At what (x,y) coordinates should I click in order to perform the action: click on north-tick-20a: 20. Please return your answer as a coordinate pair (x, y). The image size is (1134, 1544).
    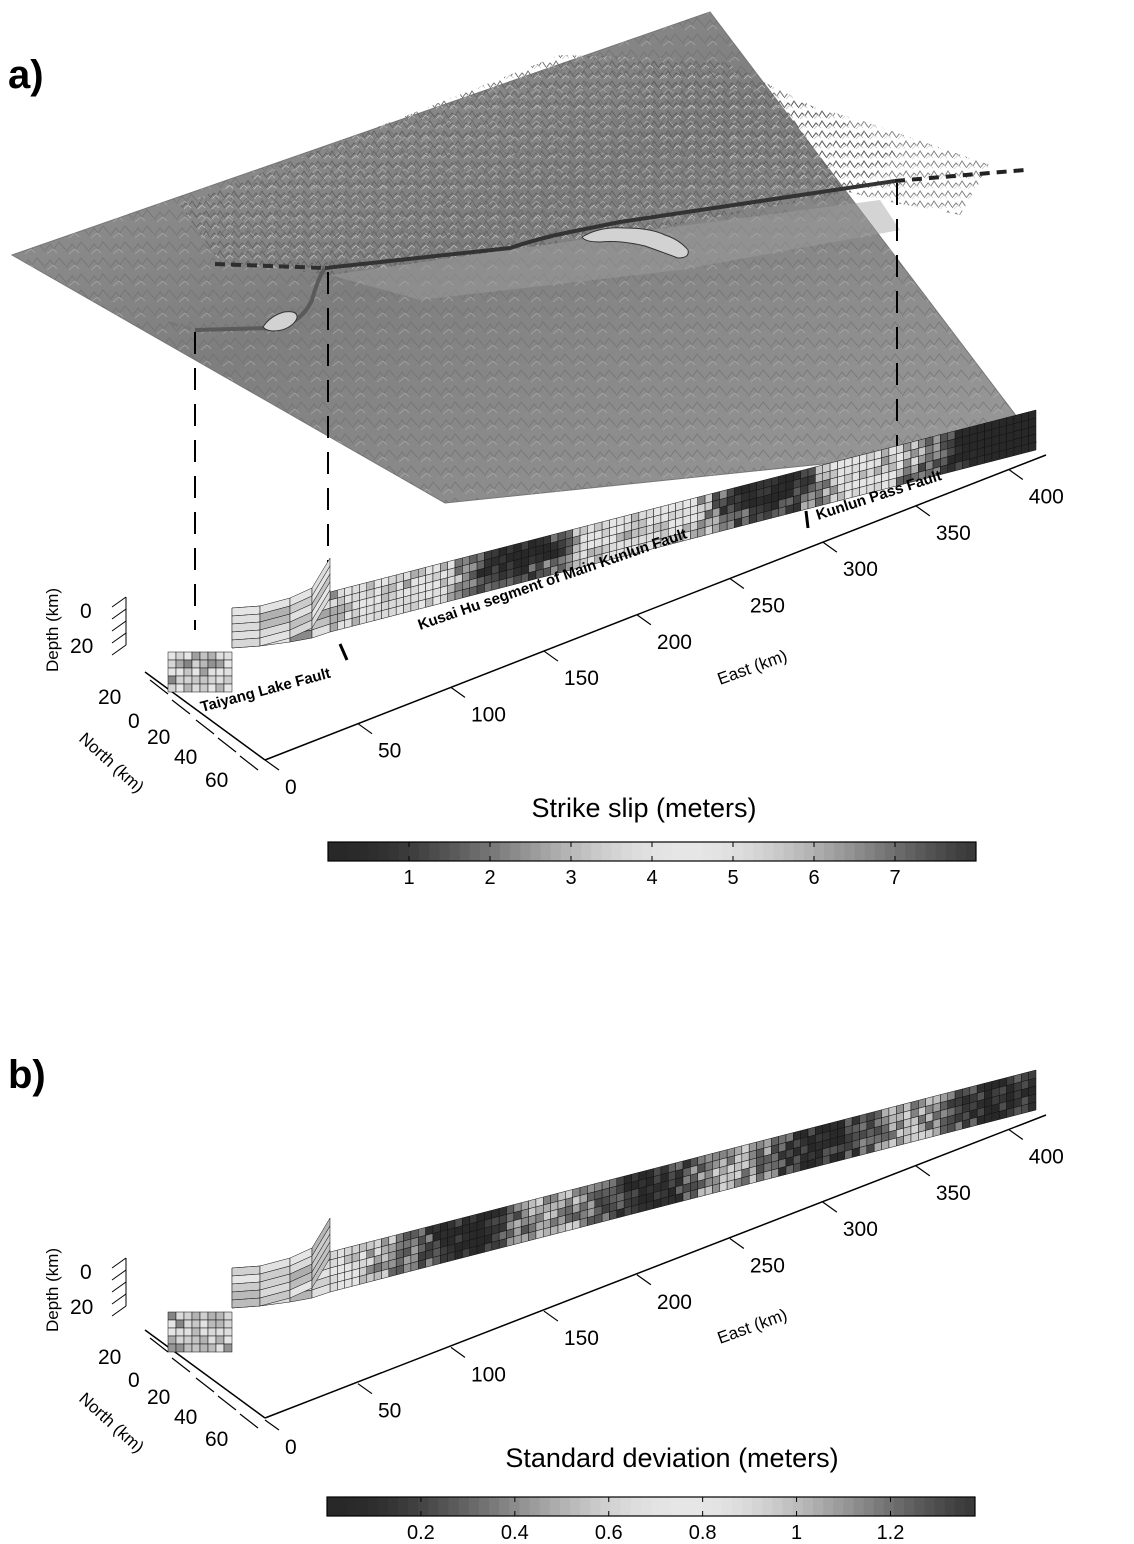
    Looking at the image, I should click on (109, 697).